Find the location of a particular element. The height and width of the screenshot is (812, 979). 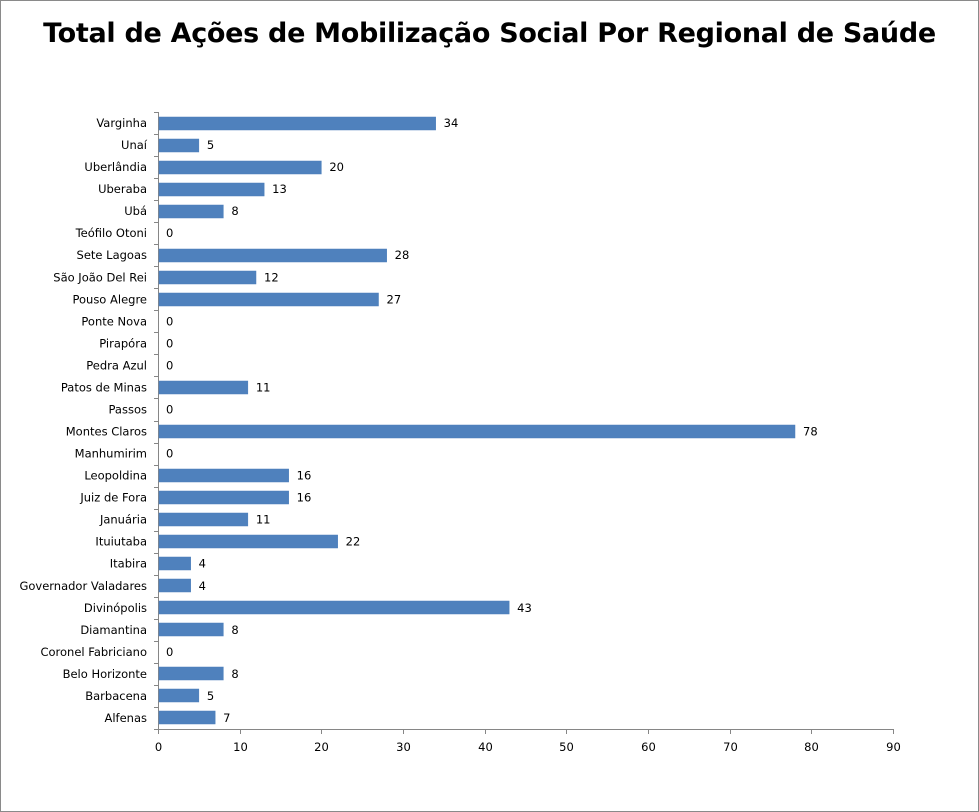

data-label: 43 is located at coordinates (524, 608).